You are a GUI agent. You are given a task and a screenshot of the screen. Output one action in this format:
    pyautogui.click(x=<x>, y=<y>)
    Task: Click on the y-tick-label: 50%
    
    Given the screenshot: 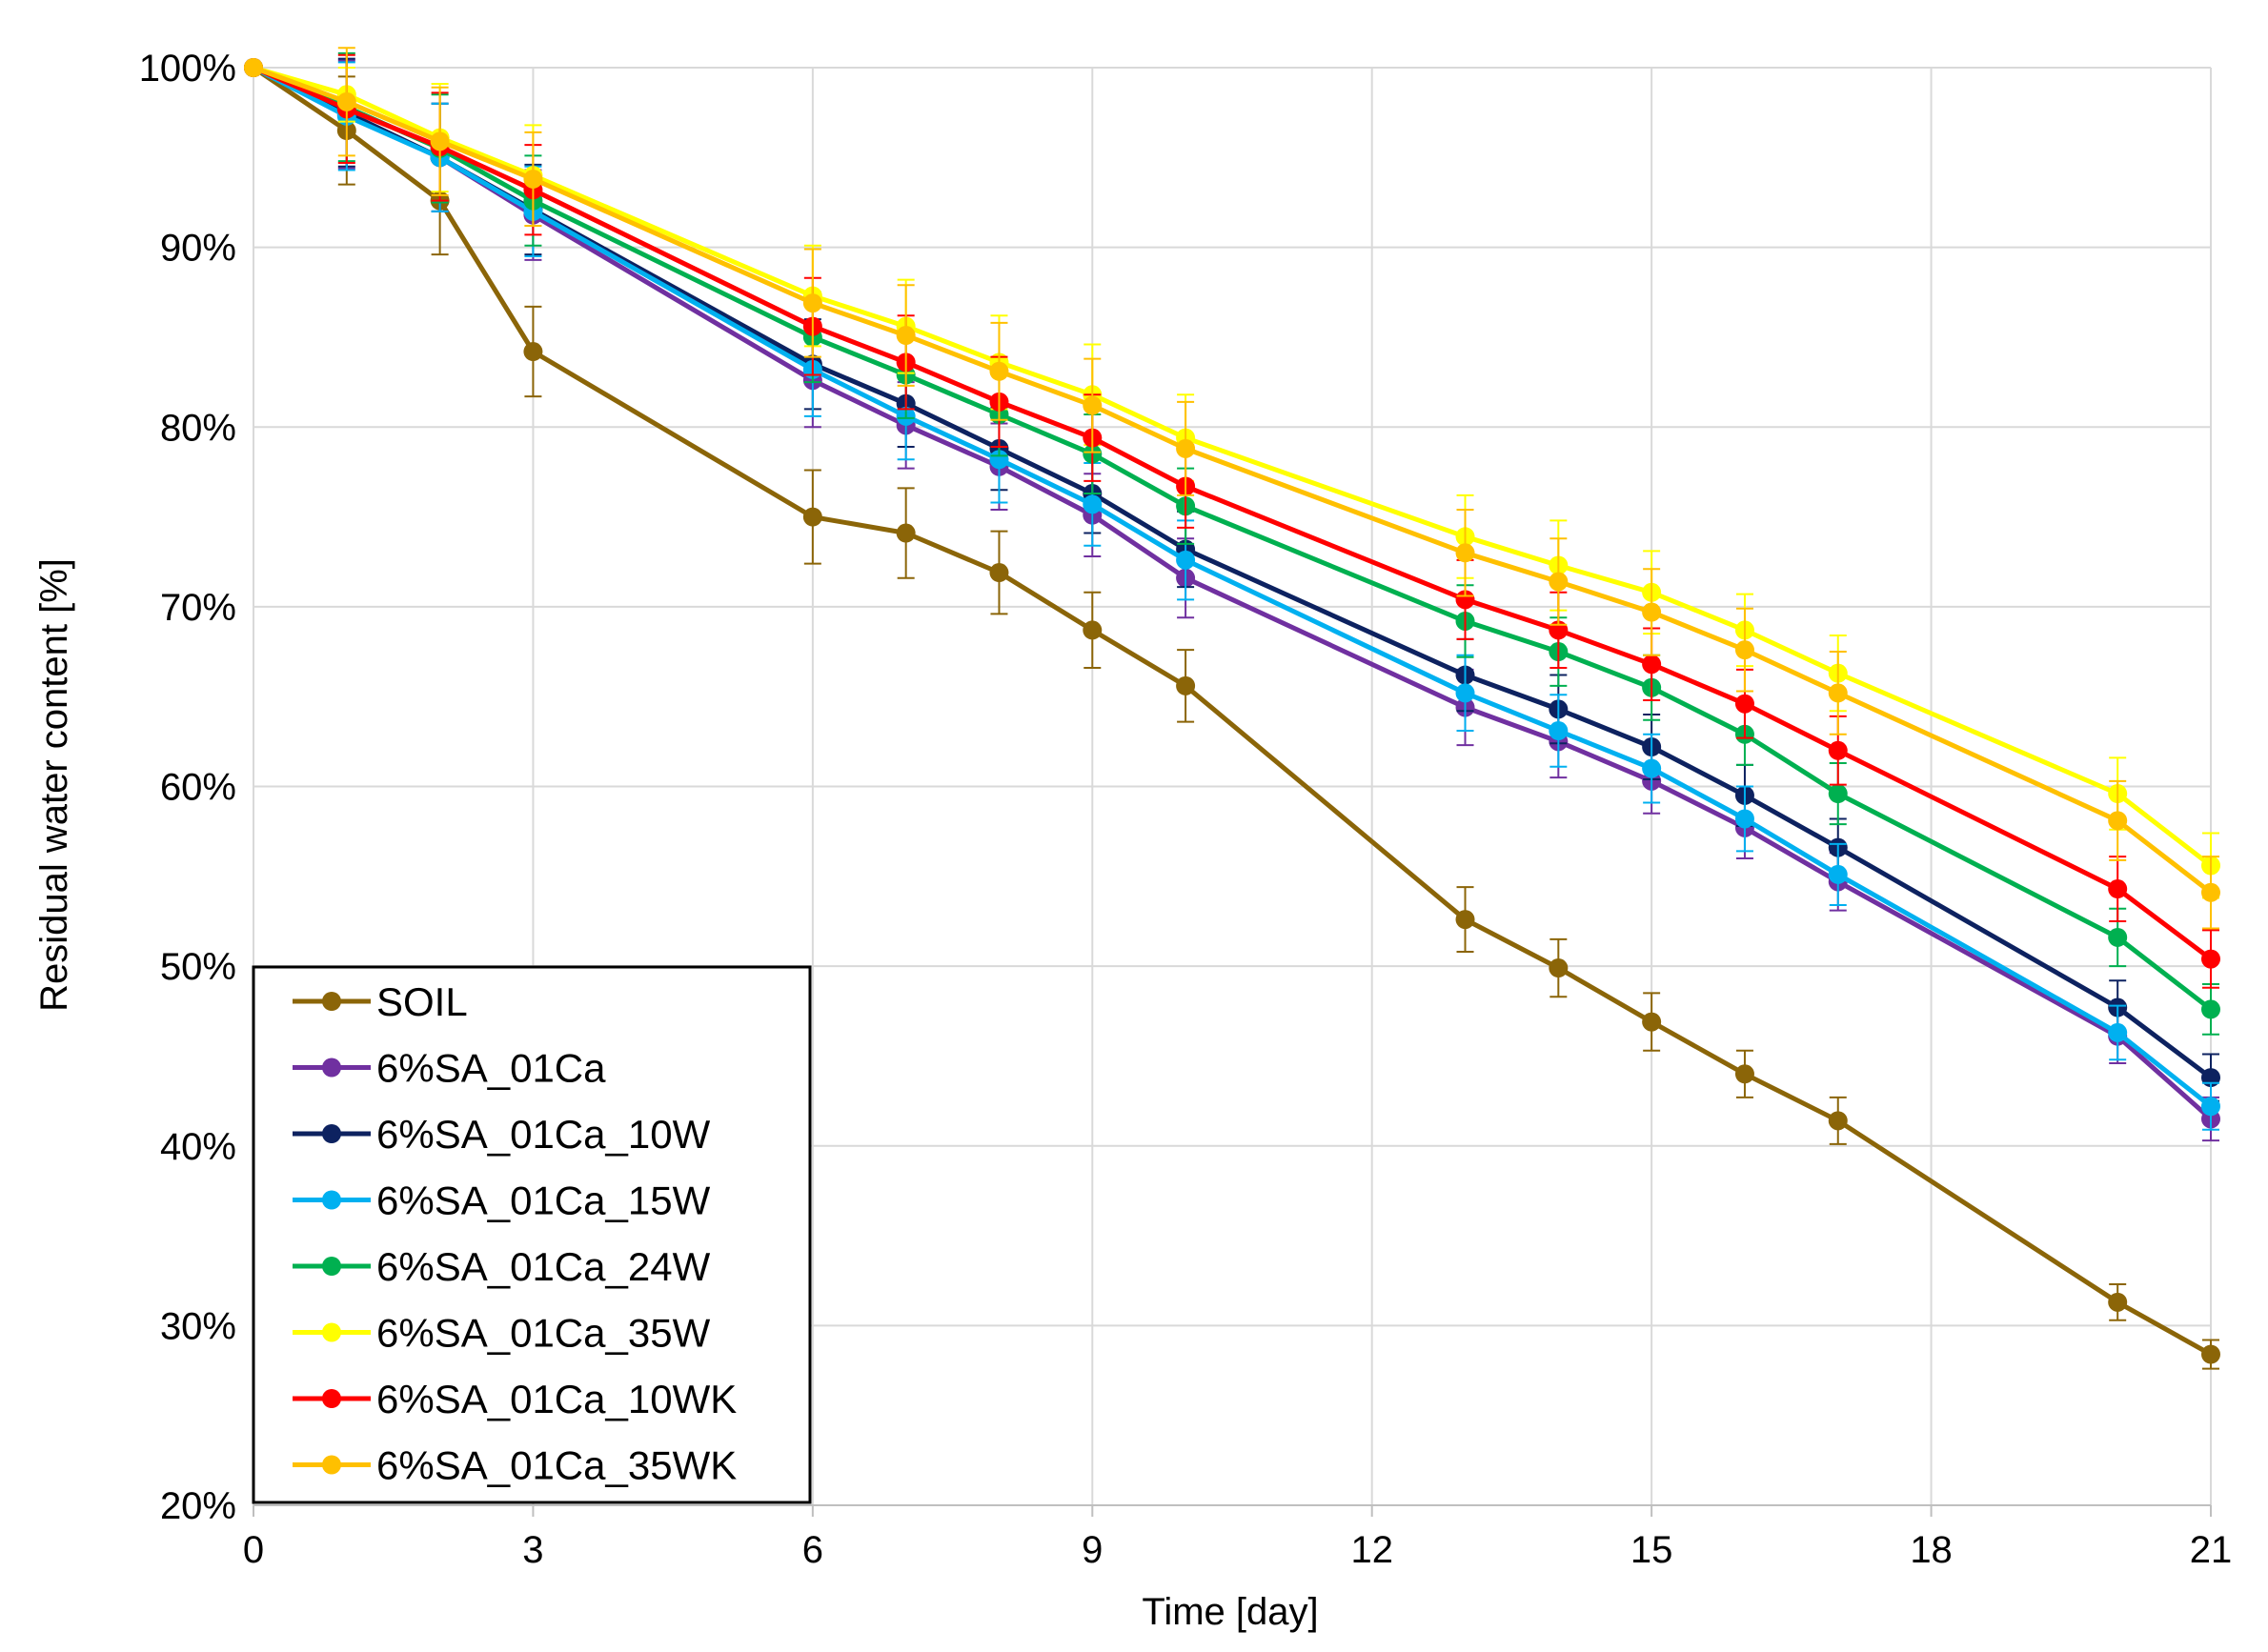 What is the action you would take?
    pyautogui.click(x=198, y=967)
    